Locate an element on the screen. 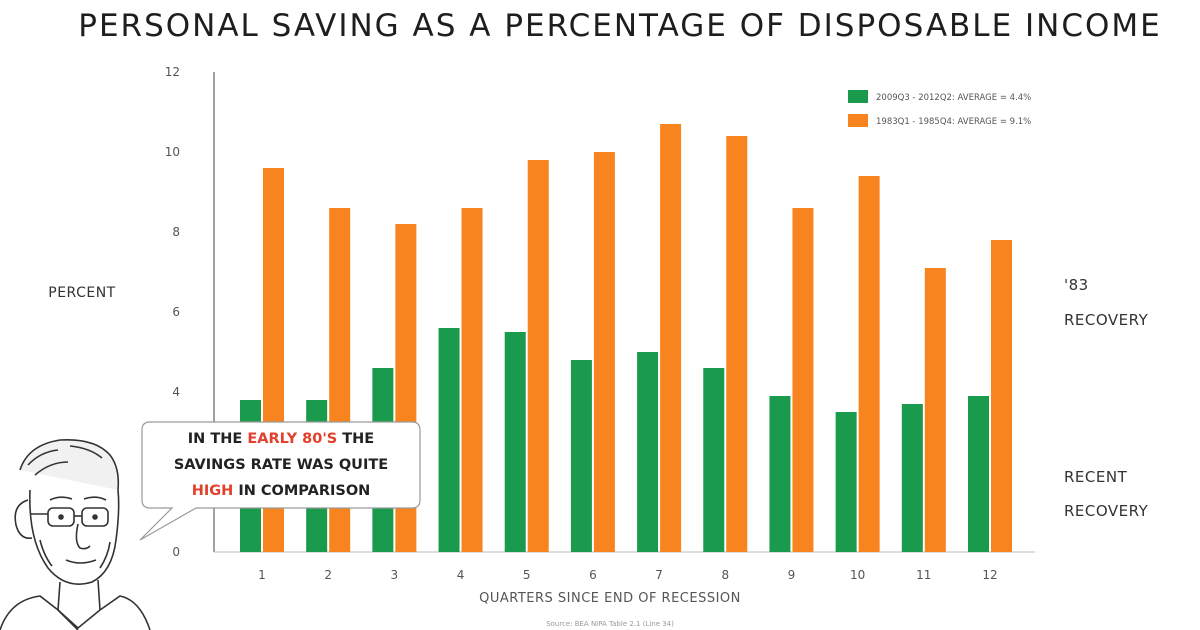 This screenshot has width=1200, height=630. legend-label-green: 2009Q3 - 2012Q2: AVERAGE = 4.4% is located at coordinates (953, 98).